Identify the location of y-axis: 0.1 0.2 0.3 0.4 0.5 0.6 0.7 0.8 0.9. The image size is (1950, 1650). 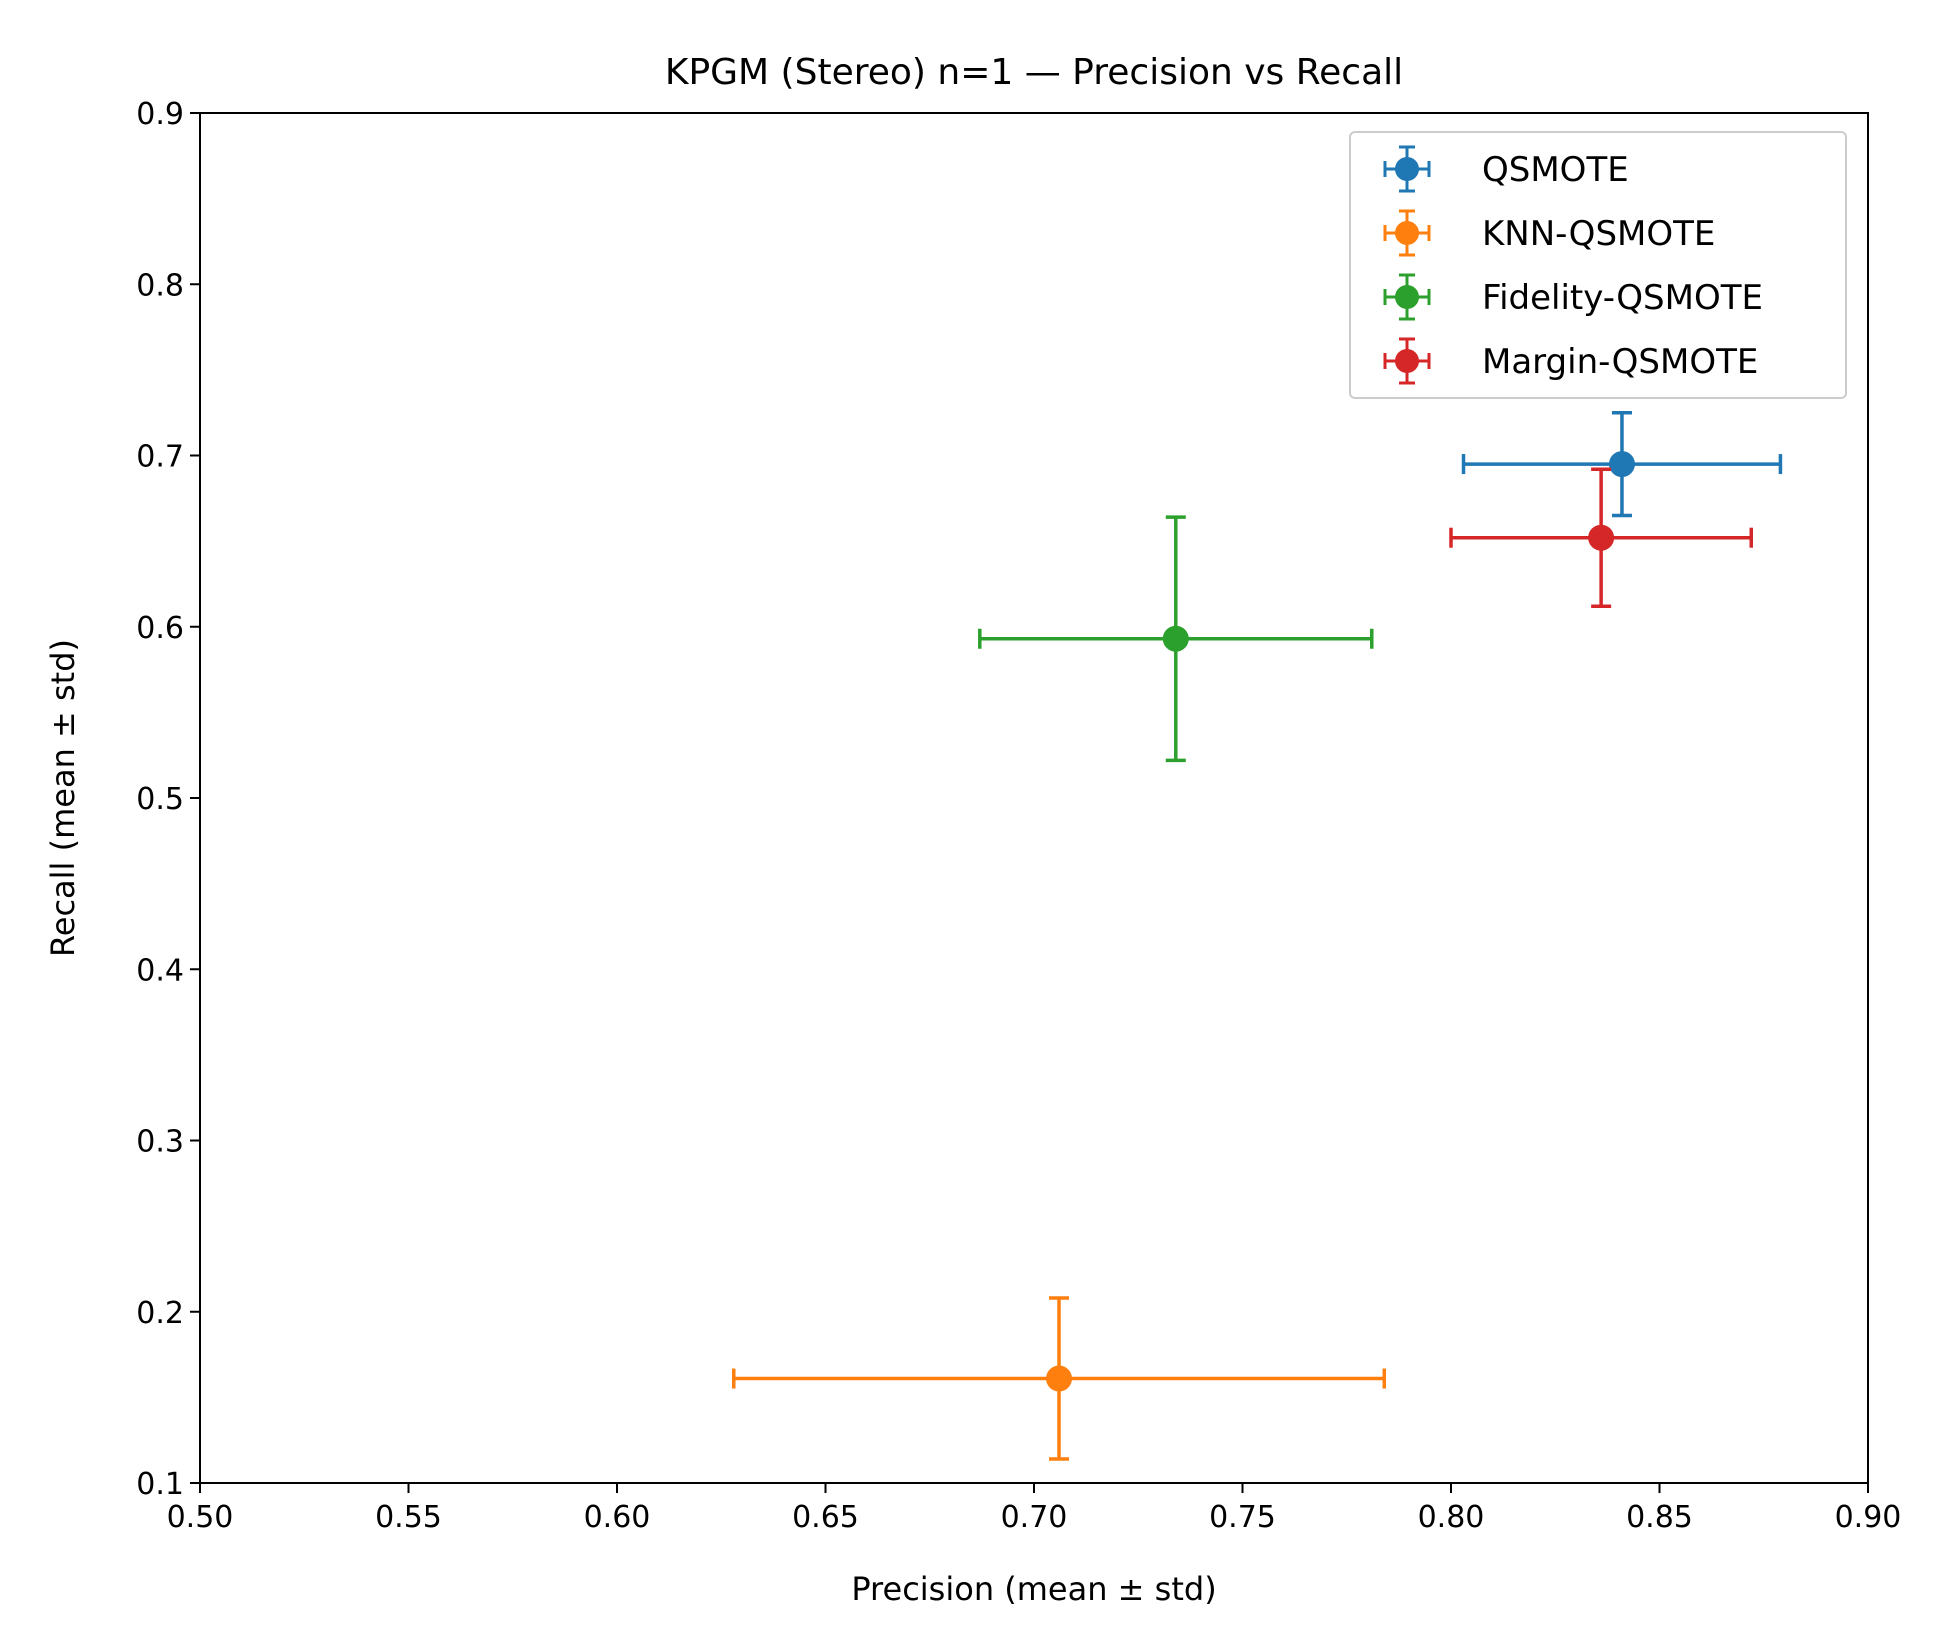
(168, 799).